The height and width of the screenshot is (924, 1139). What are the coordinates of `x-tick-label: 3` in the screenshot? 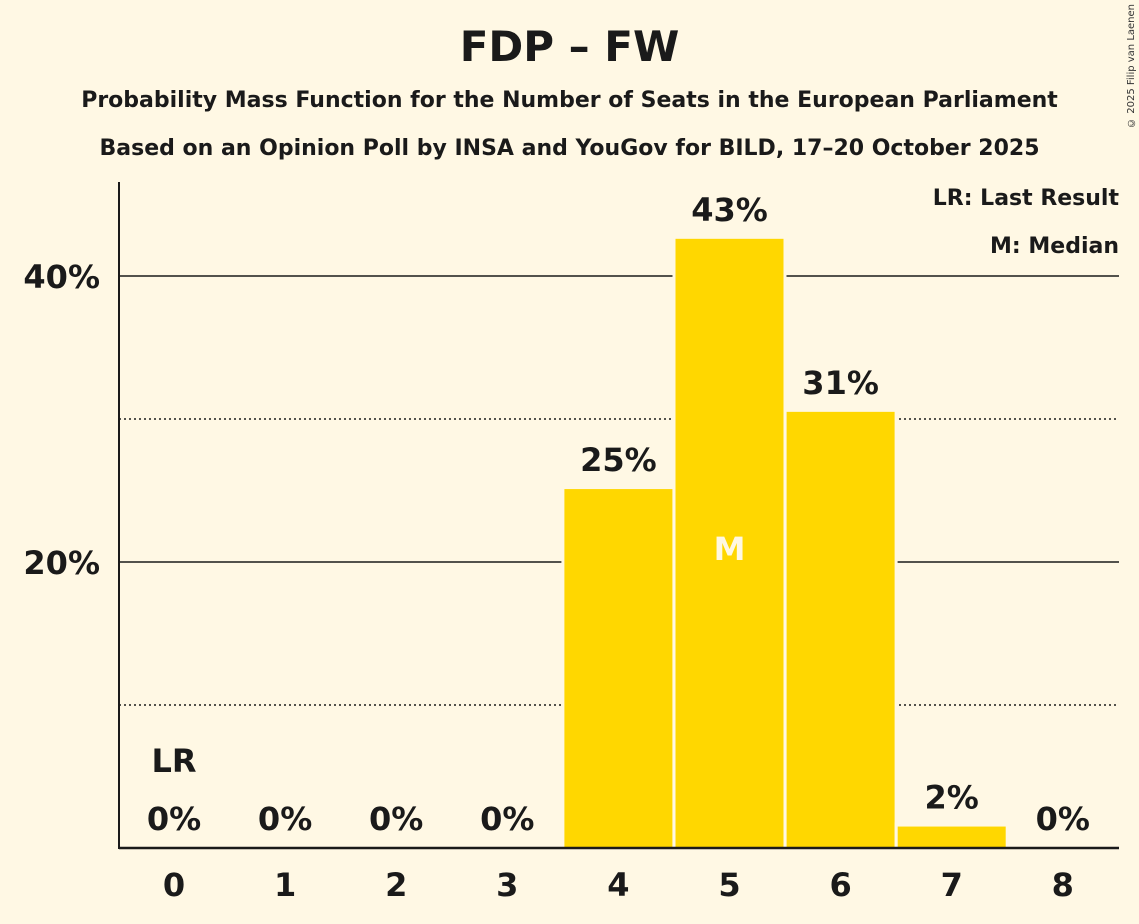 It's located at (507, 885).